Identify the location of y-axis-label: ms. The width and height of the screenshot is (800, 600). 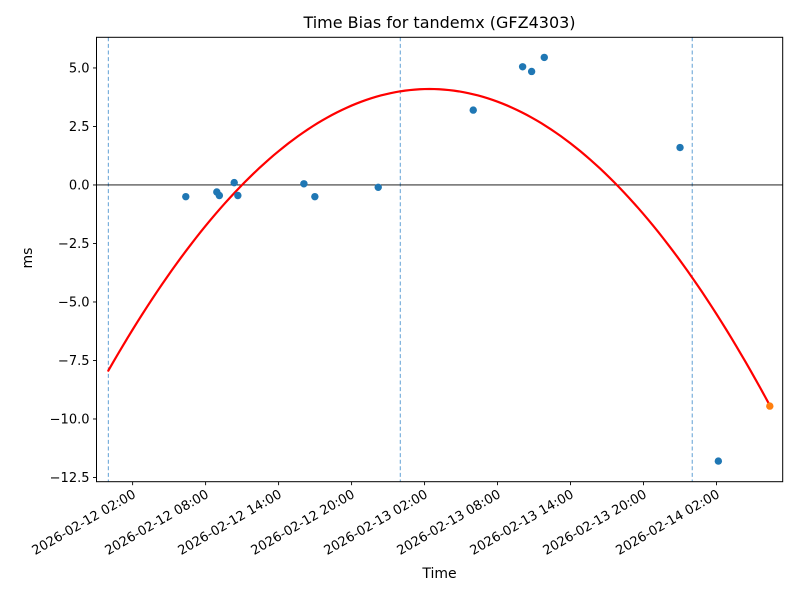
(28, 258).